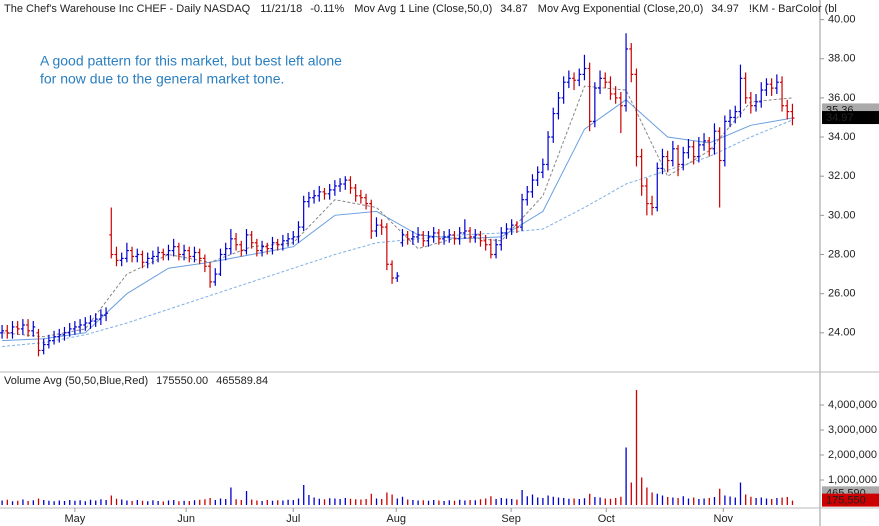 Image resolution: width=879 pixels, height=526 pixels. I want to click on volume-title: Volume Avg (50,50,Blue,Red), so click(76, 381).